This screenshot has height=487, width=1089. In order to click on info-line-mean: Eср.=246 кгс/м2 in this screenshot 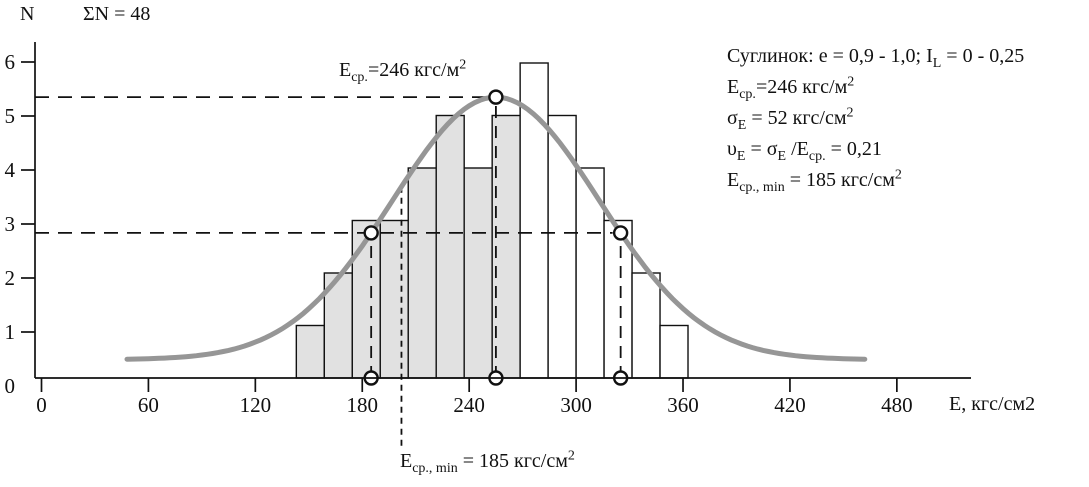, I will do `click(791, 88)`.